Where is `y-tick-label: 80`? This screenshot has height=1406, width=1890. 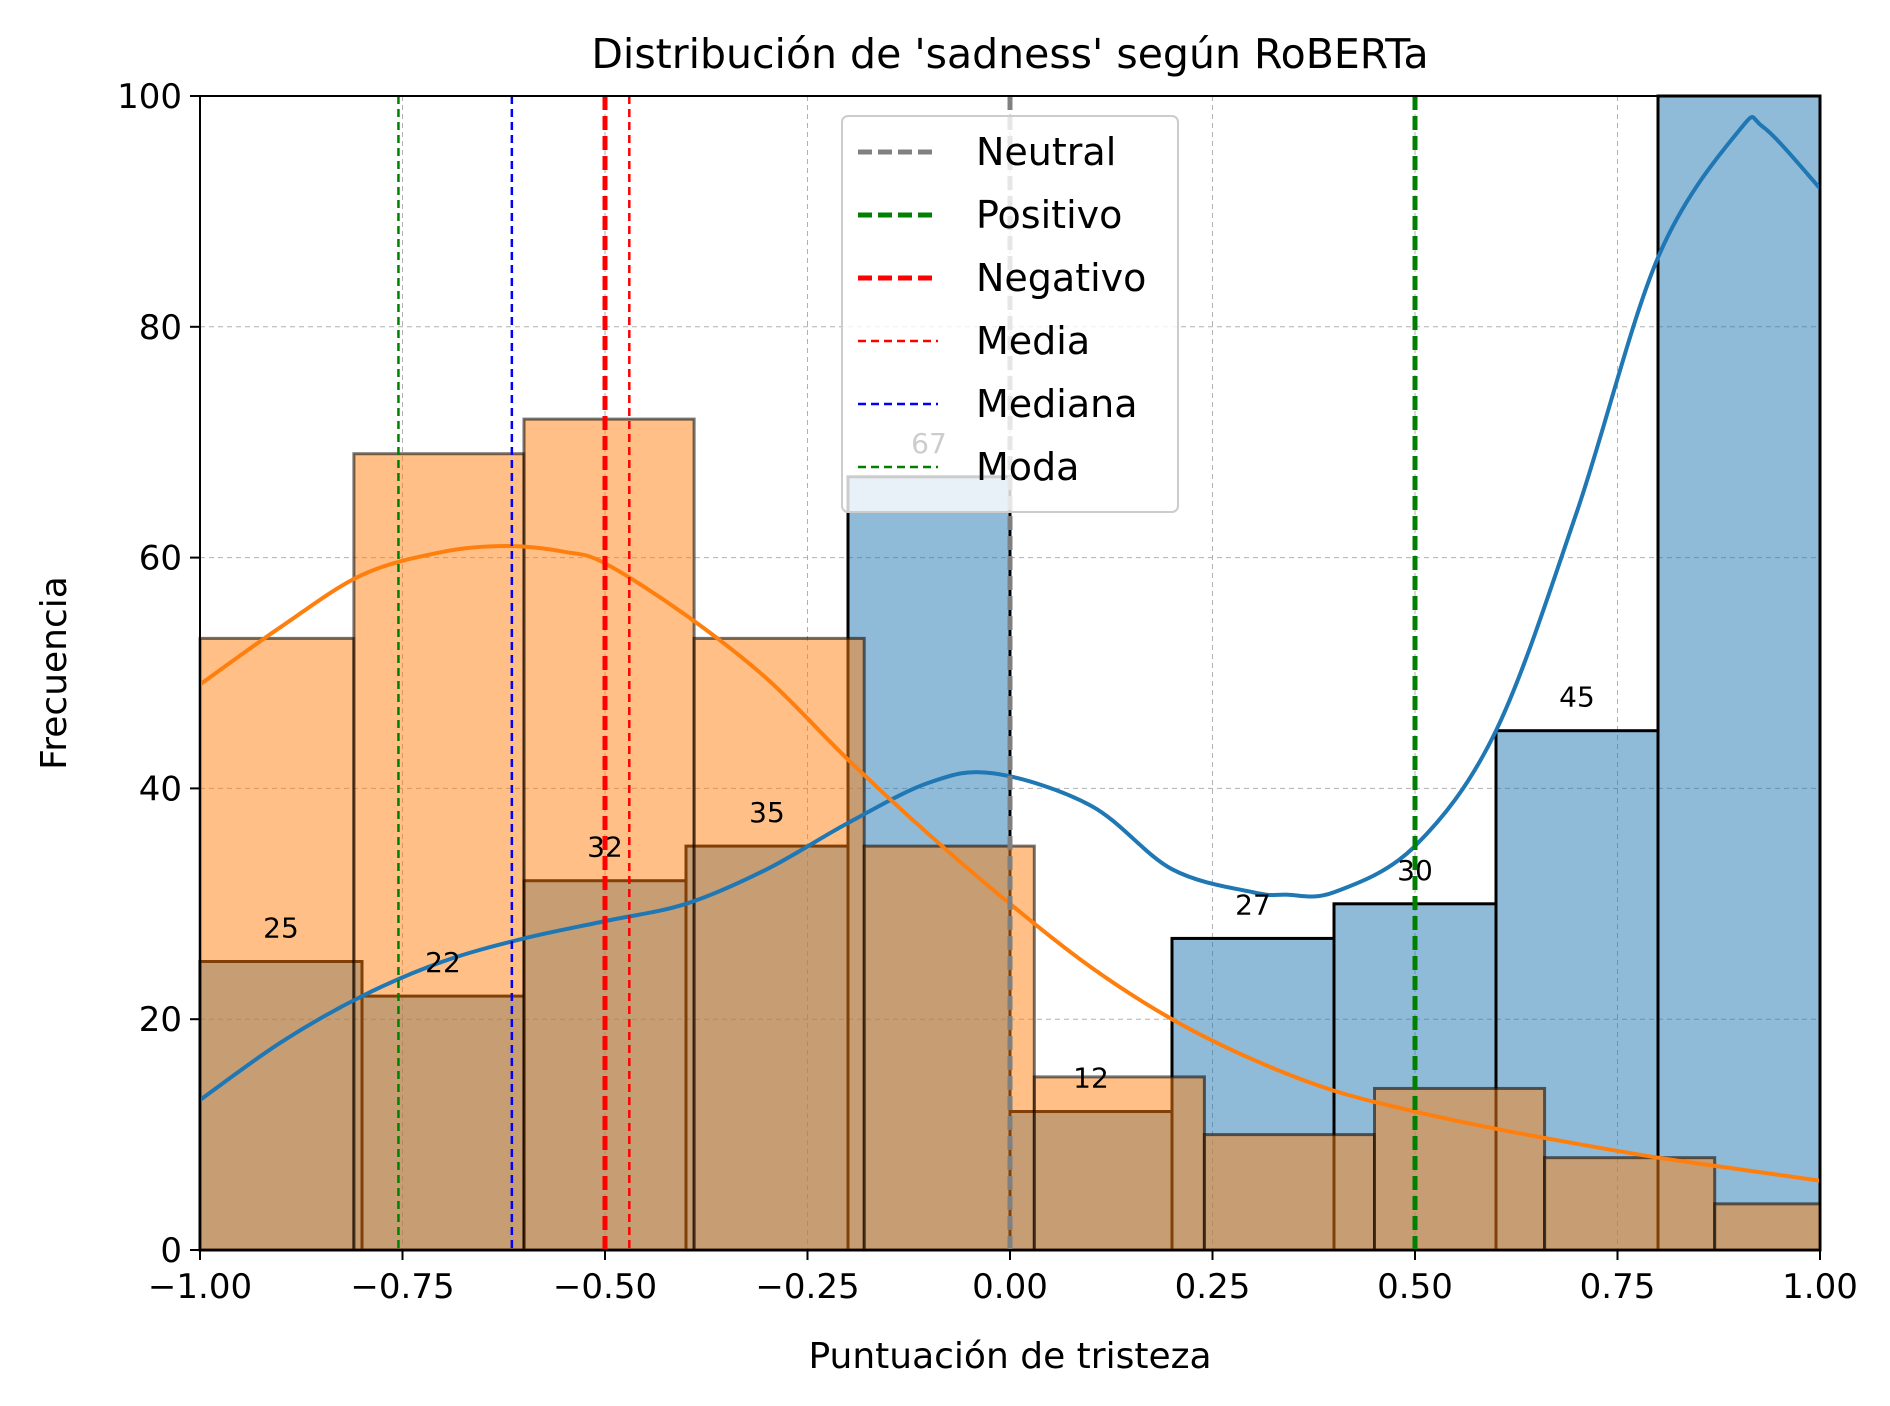
y-tick-label: 80 is located at coordinates (160, 328).